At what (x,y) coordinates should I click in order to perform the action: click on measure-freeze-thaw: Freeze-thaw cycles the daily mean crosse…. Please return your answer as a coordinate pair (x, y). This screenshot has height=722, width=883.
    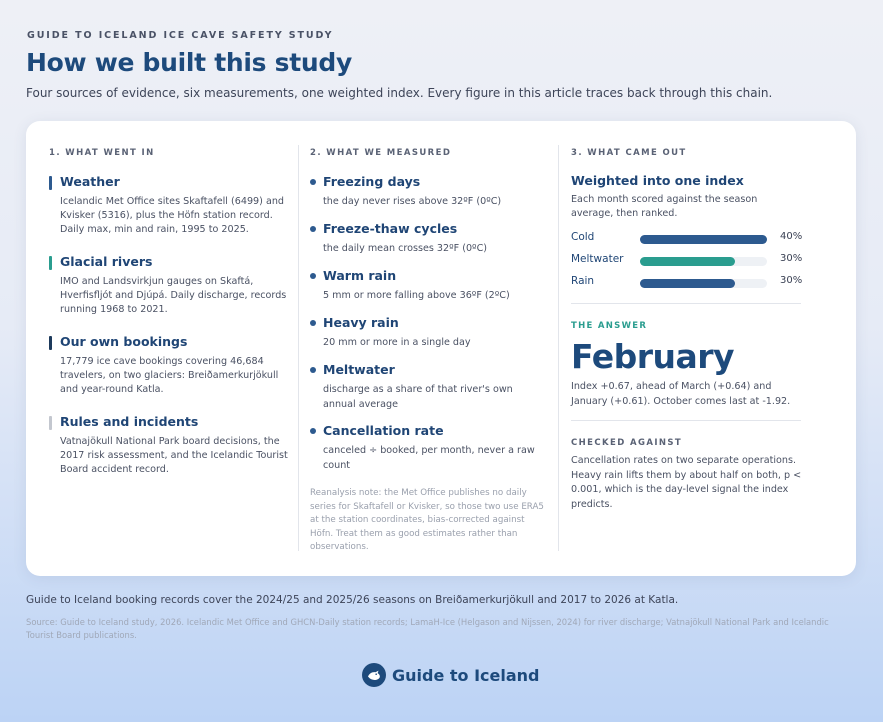
    Looking at the image, I should click on (430, 238).